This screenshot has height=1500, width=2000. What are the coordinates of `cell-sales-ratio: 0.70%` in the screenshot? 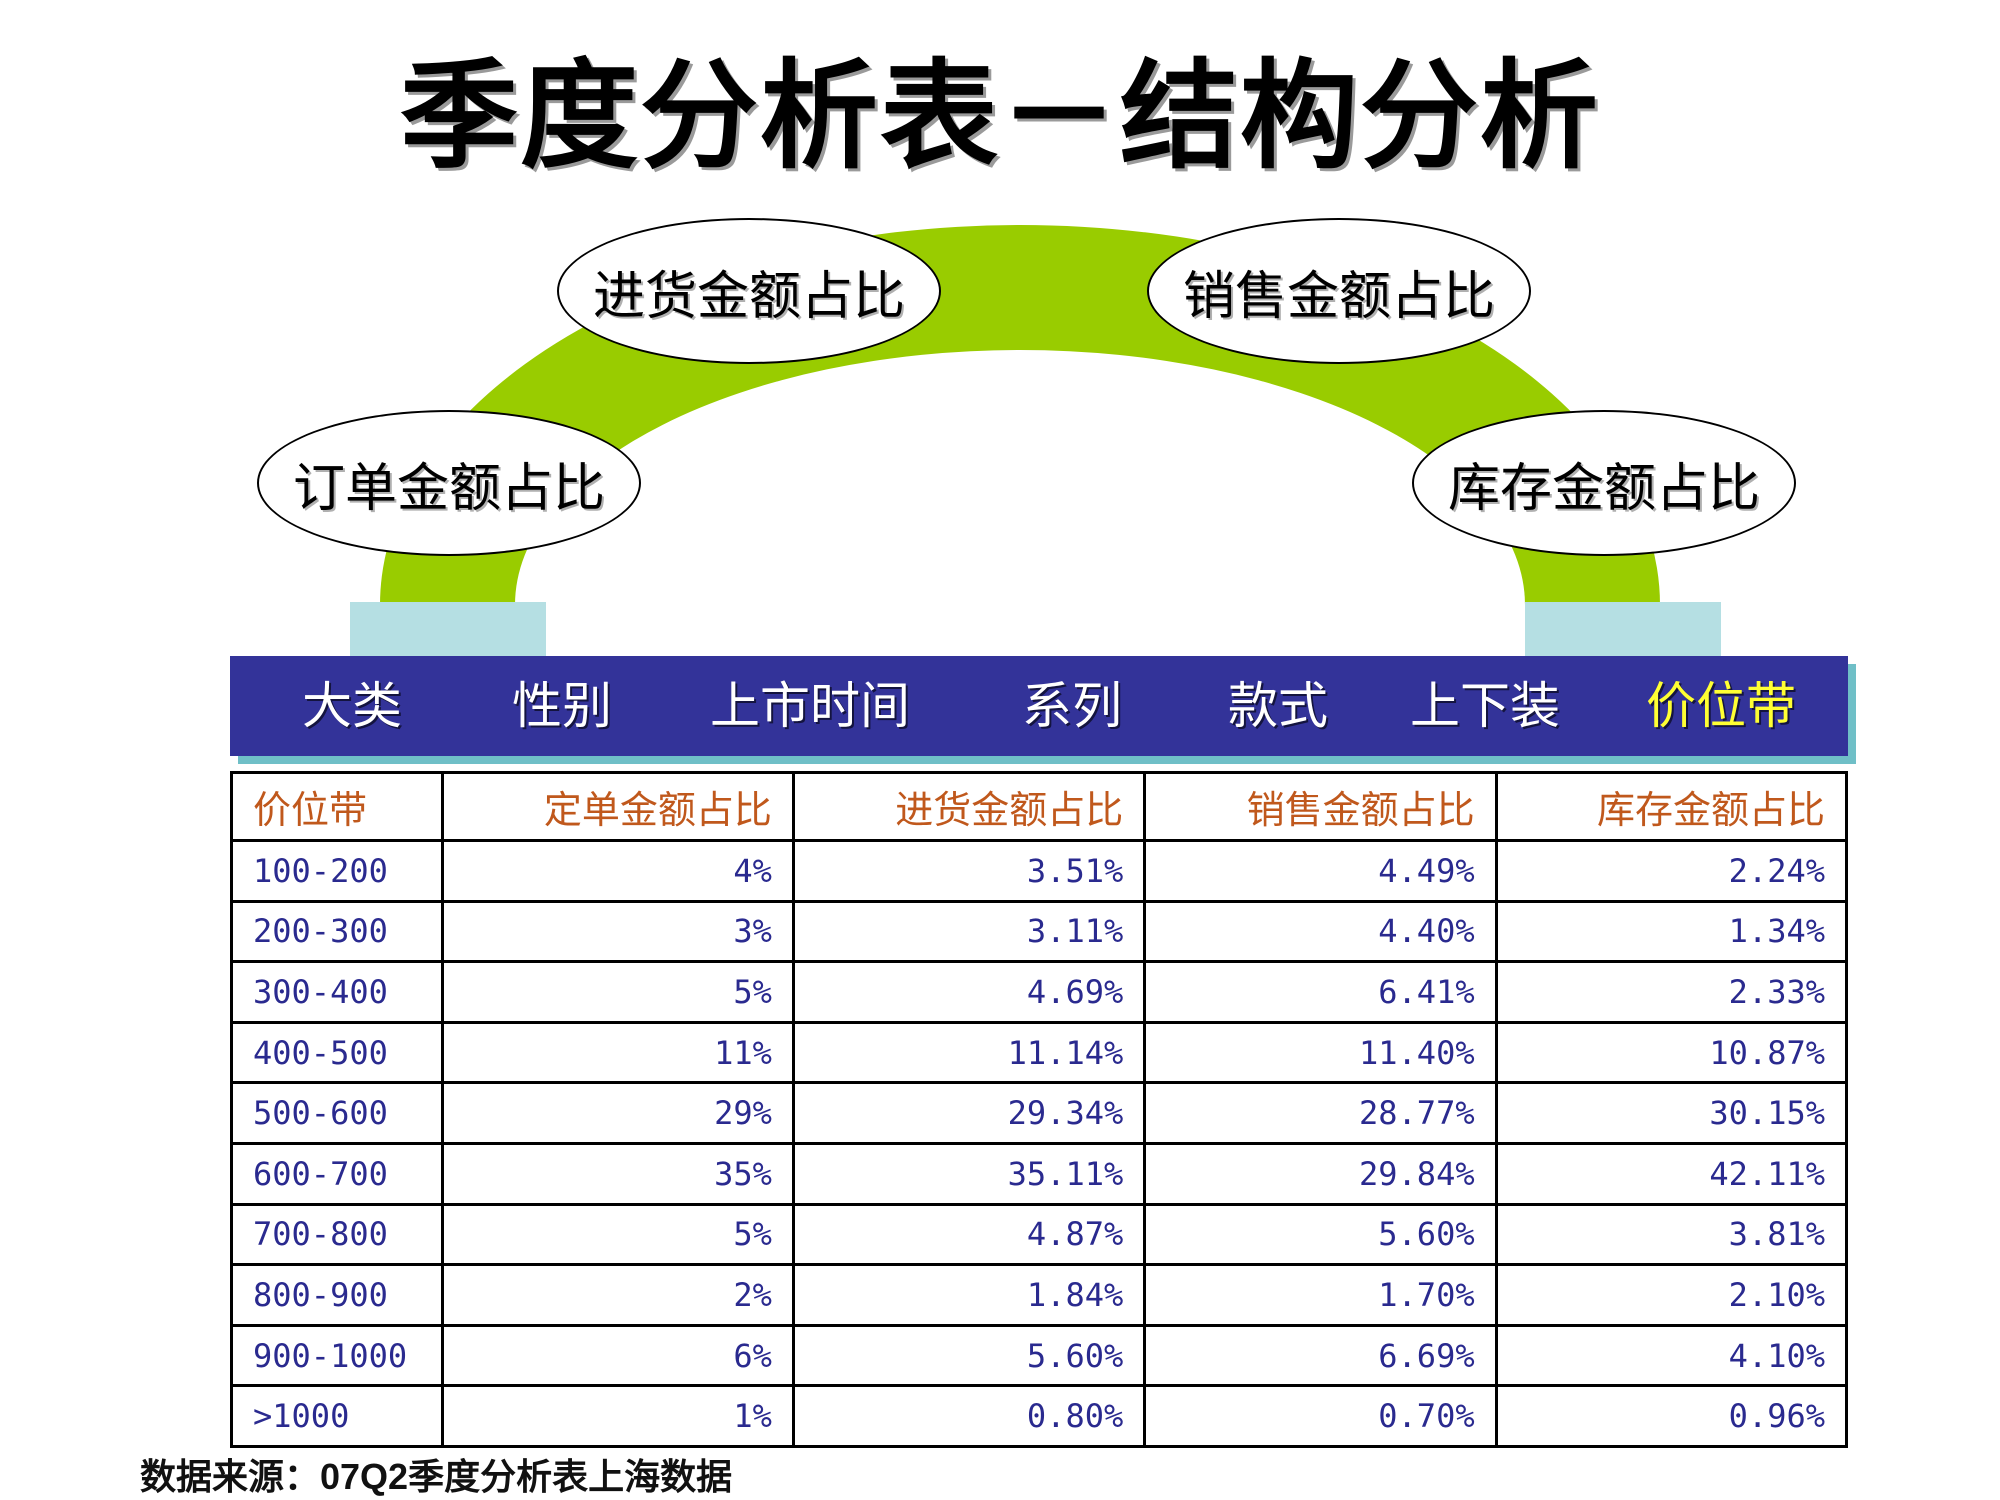 It's located at (1320, 1416).